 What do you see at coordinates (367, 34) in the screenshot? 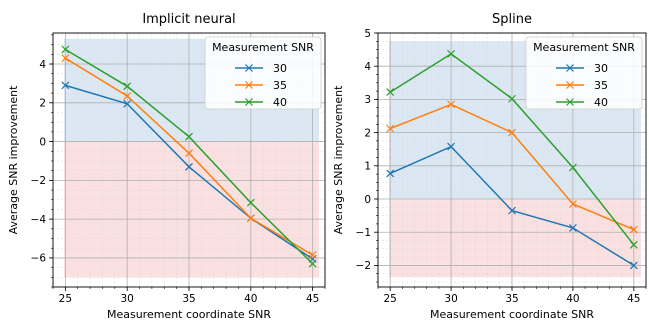
I see `y-tick-label: 5` at bounding box center [367, 34].